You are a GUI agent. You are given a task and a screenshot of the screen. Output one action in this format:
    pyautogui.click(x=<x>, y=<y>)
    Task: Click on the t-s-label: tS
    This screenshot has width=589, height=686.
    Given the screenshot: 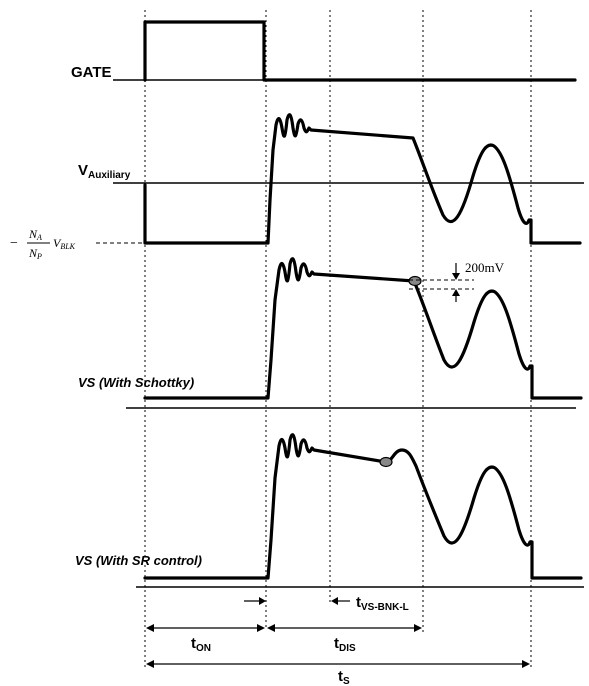 What is the action you would take?
    pyautogui.click(x=344, y=677)
    